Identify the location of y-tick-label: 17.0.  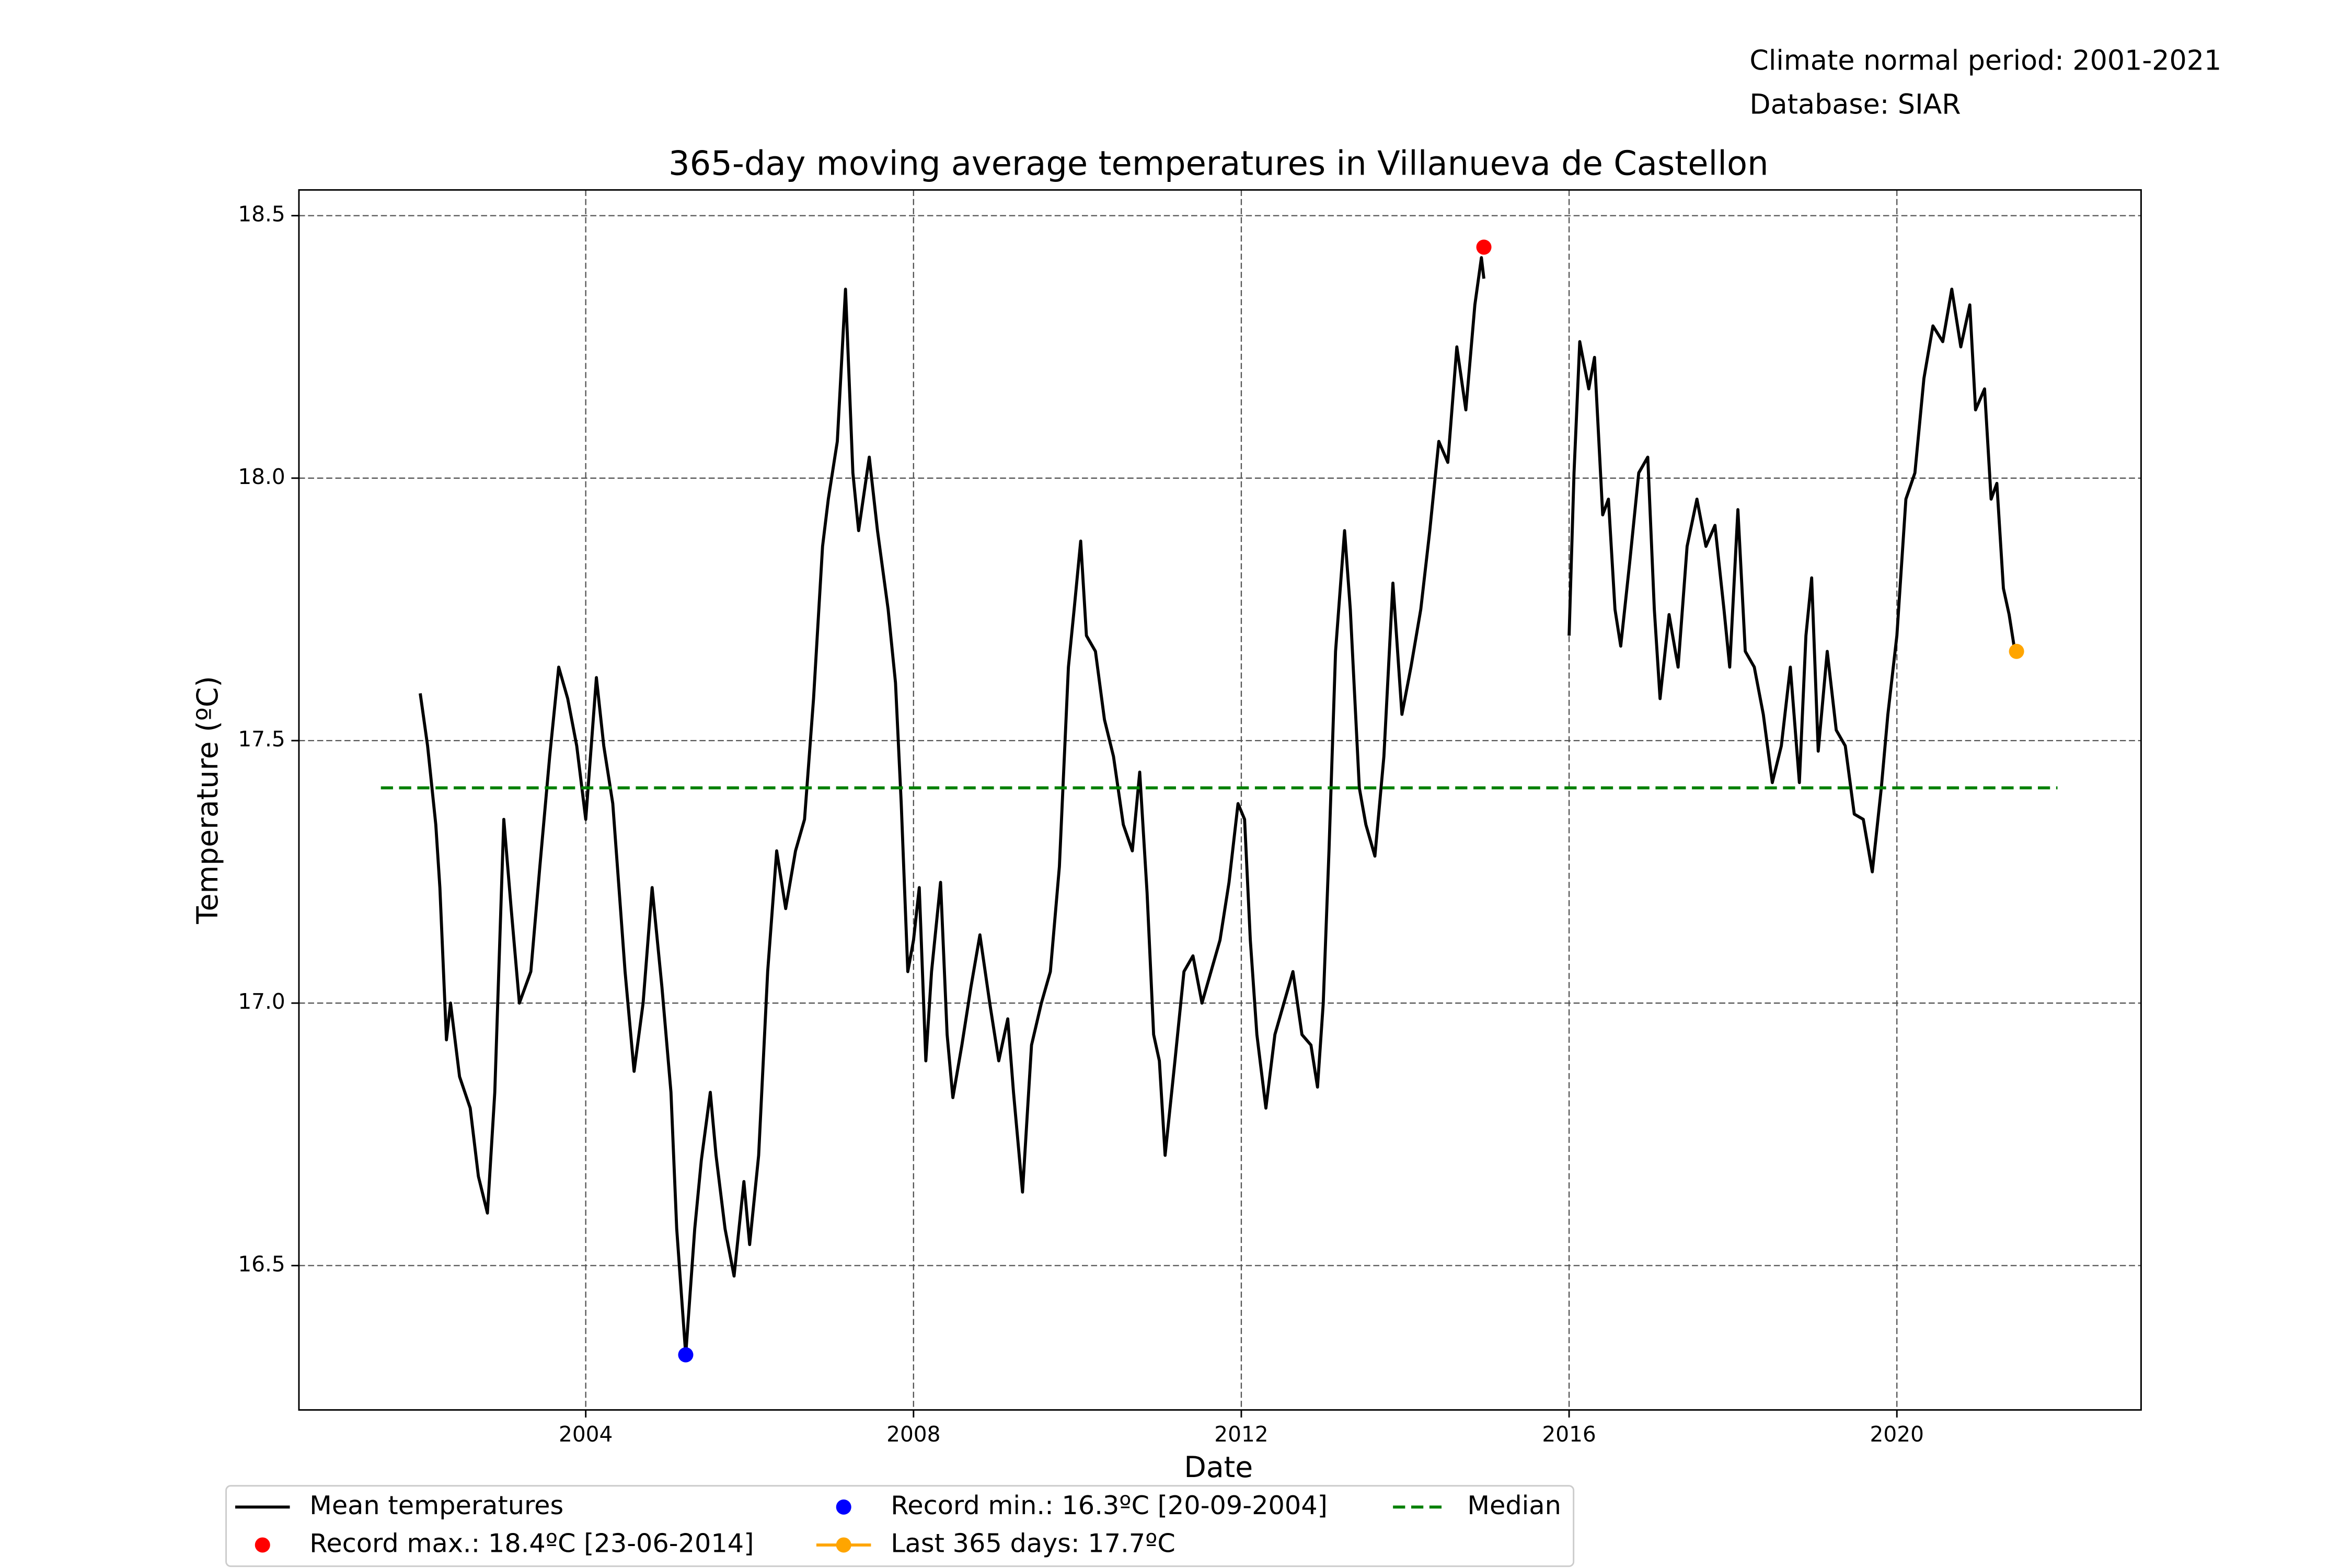
(261, 1001).